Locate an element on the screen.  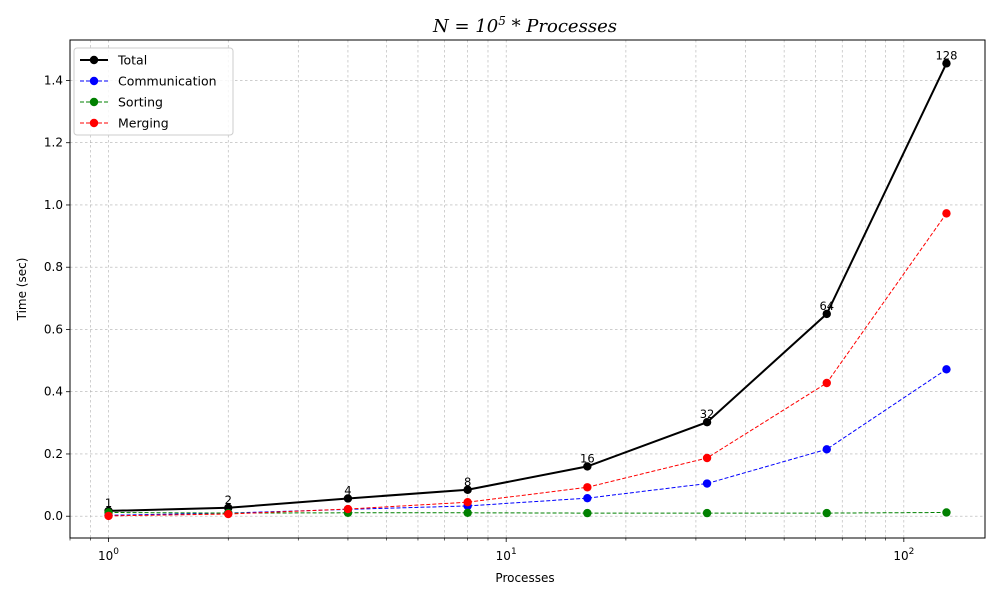
y-tick-label: 0.4 is located at coordinates (53, 392).